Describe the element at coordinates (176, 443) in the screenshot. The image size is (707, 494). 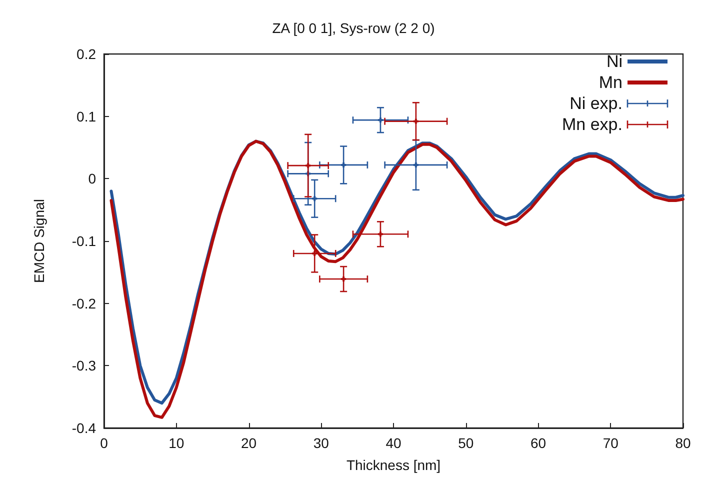
I see `x-tick-label: 10` at that location.